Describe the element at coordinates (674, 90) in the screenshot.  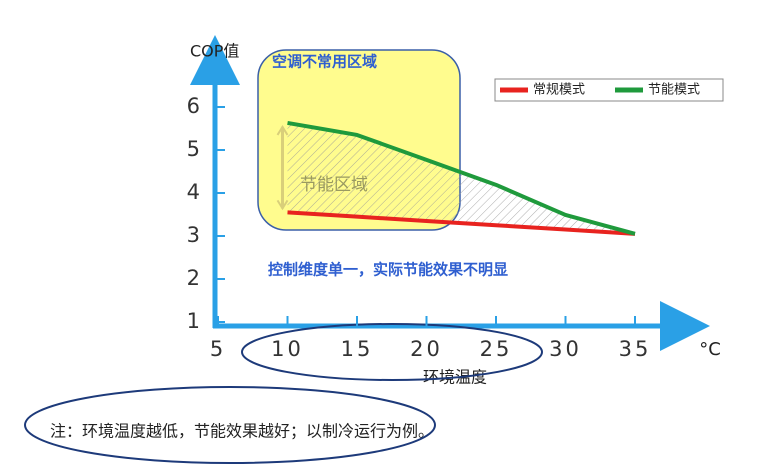
I see `legend-label: 节能模式` at that location.